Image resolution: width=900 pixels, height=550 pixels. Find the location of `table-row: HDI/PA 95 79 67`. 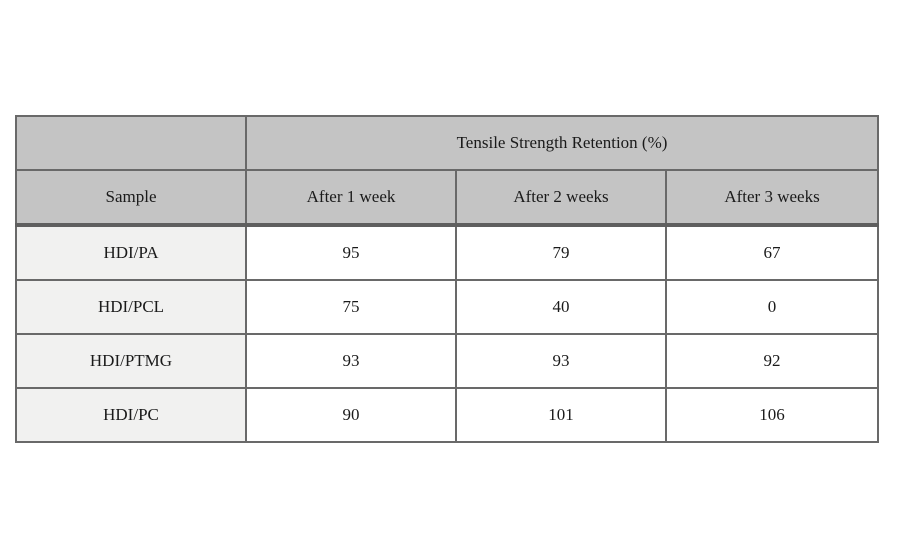

table-row: HDI/PA 95 79 67 is located at coordinates (447, 252).